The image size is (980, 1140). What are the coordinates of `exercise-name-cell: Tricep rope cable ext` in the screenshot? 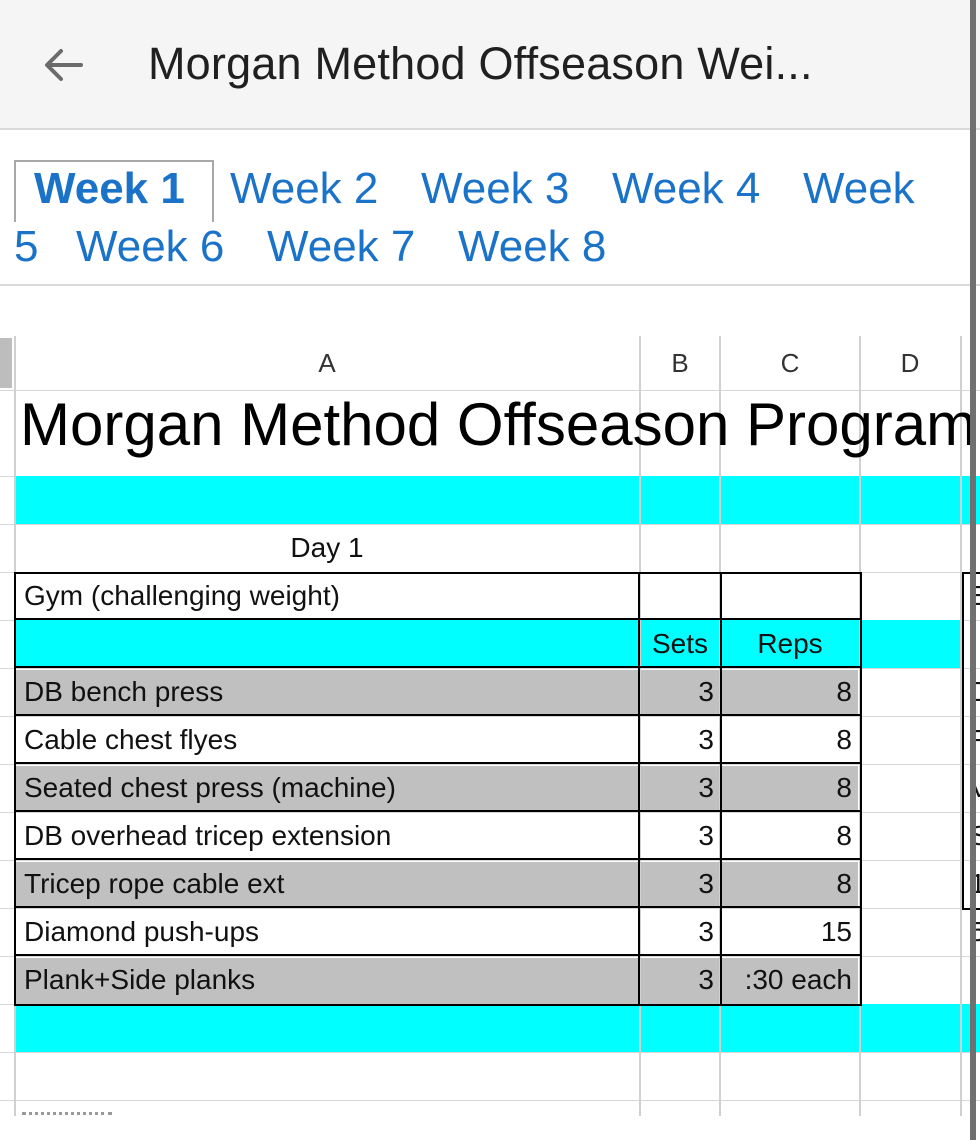 It's located at (154, 883).